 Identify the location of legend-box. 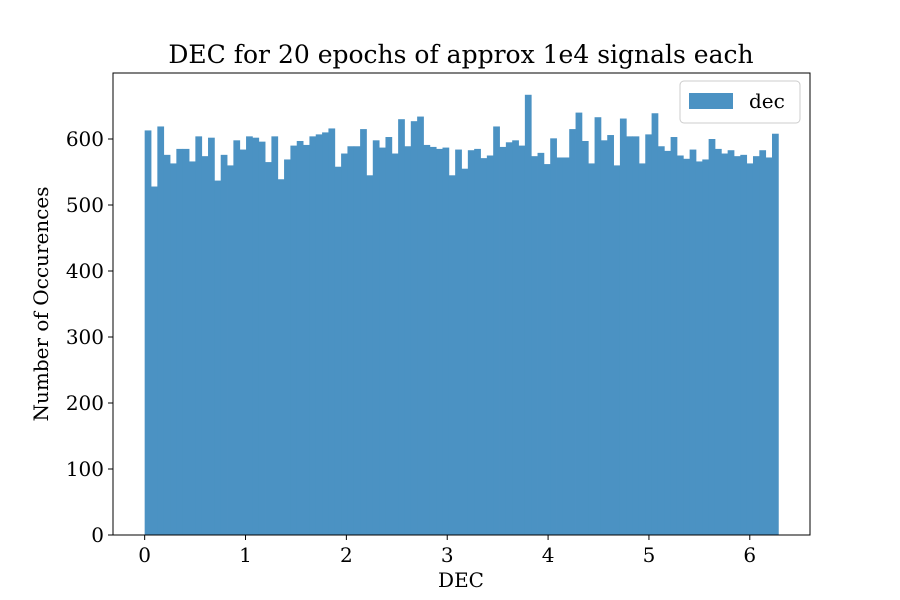
(740, 102).